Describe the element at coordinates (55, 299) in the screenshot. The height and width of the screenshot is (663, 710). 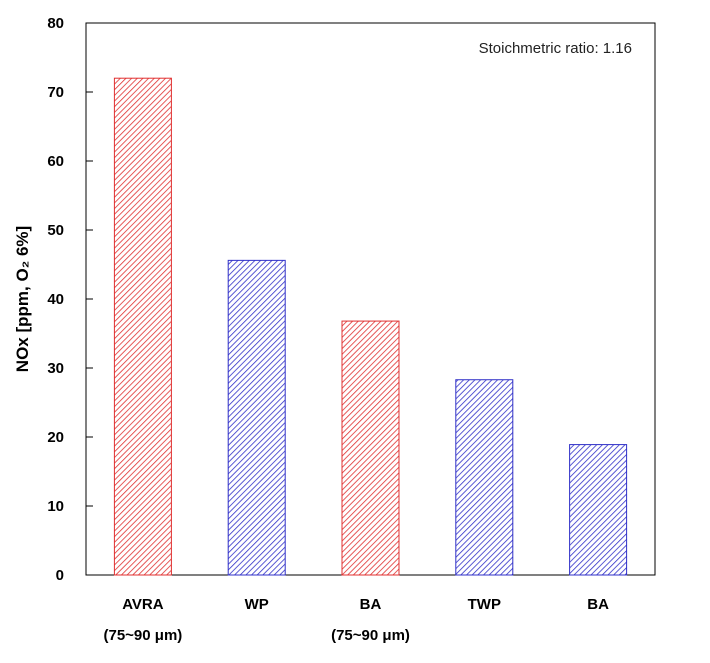
I see `y-tick-label: 40` at that location.